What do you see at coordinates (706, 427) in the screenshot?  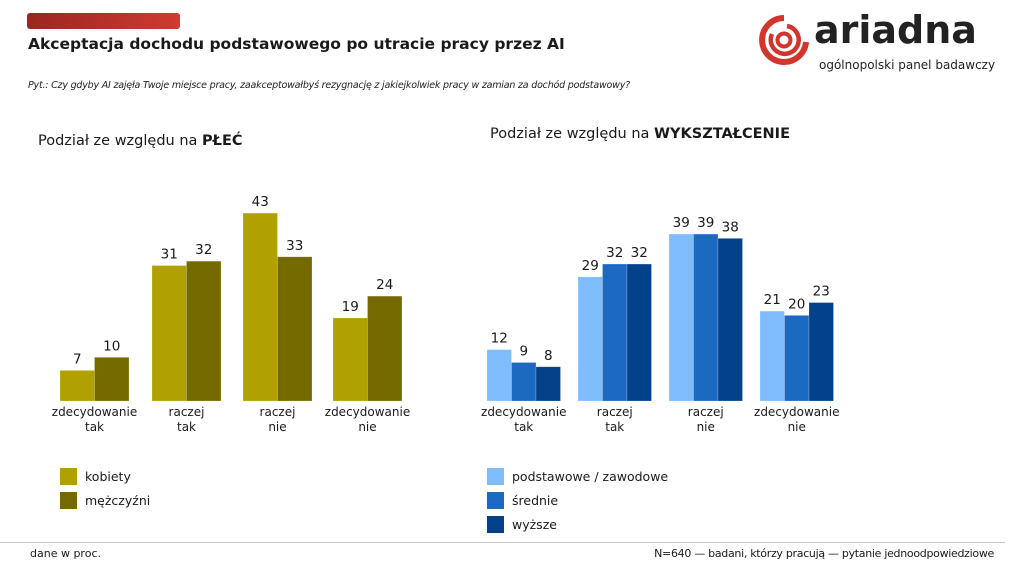 I see `category-label-education-2: nie` at bounding box center [706, 427].